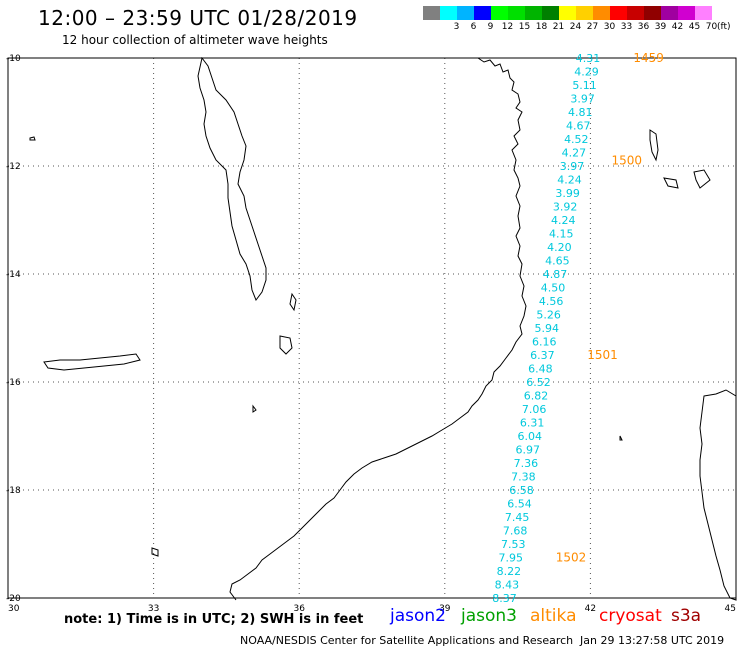 The image size is (740, 650). What do you see at coordinates (445, 609) in the screenshot?
I see `longitude-label: 39` at bounding box center [445, 609].